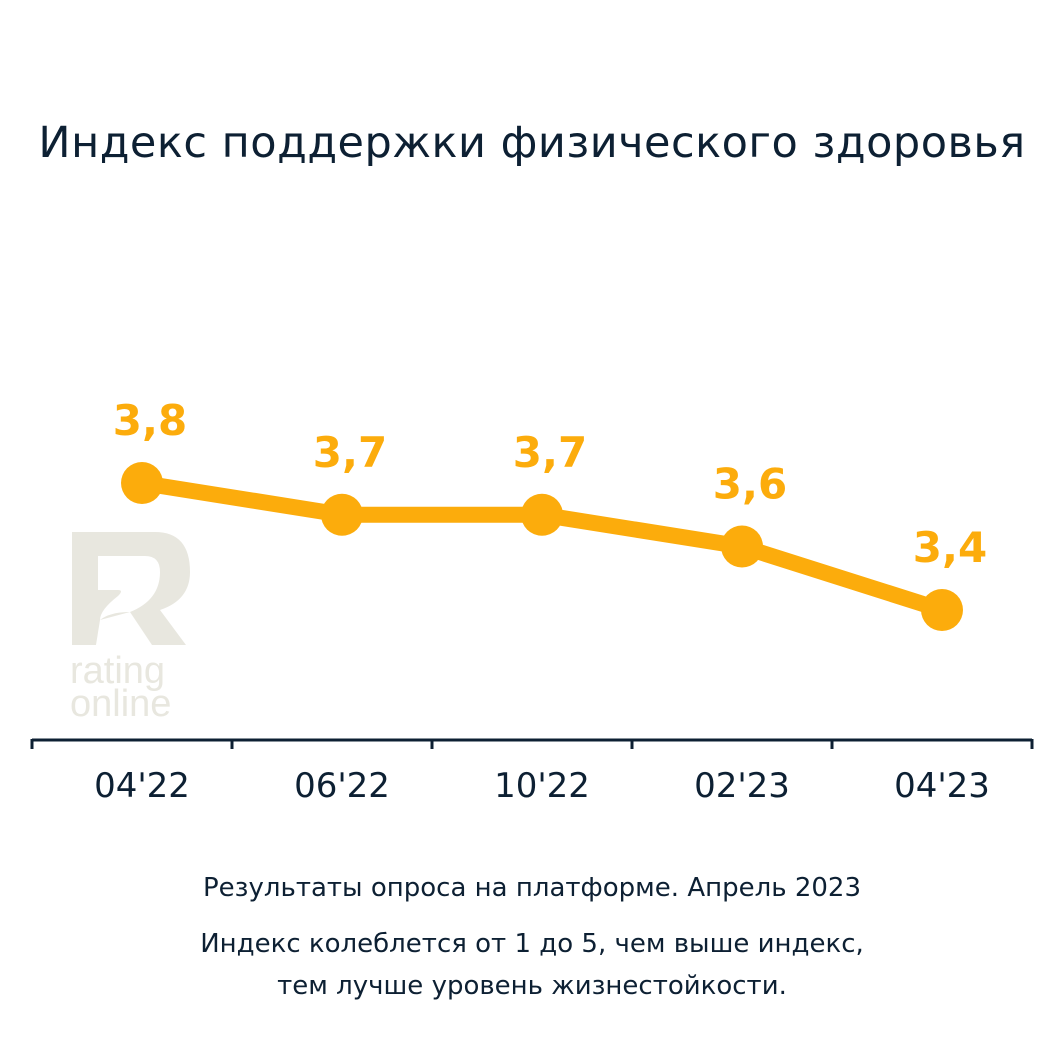 This screenshot has width=1064, height=1064. Describe the element at coordinates (942, 786) in the screenshot. I see `x-tick-label: 04'23` at that location.